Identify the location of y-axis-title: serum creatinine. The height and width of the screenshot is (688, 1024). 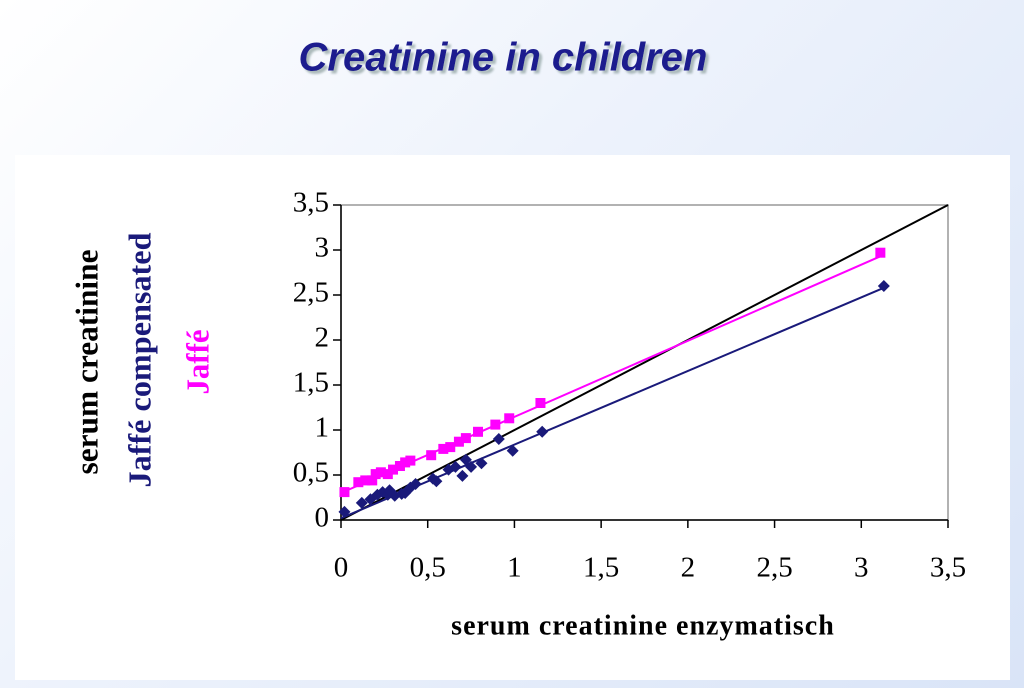
(86, 362).